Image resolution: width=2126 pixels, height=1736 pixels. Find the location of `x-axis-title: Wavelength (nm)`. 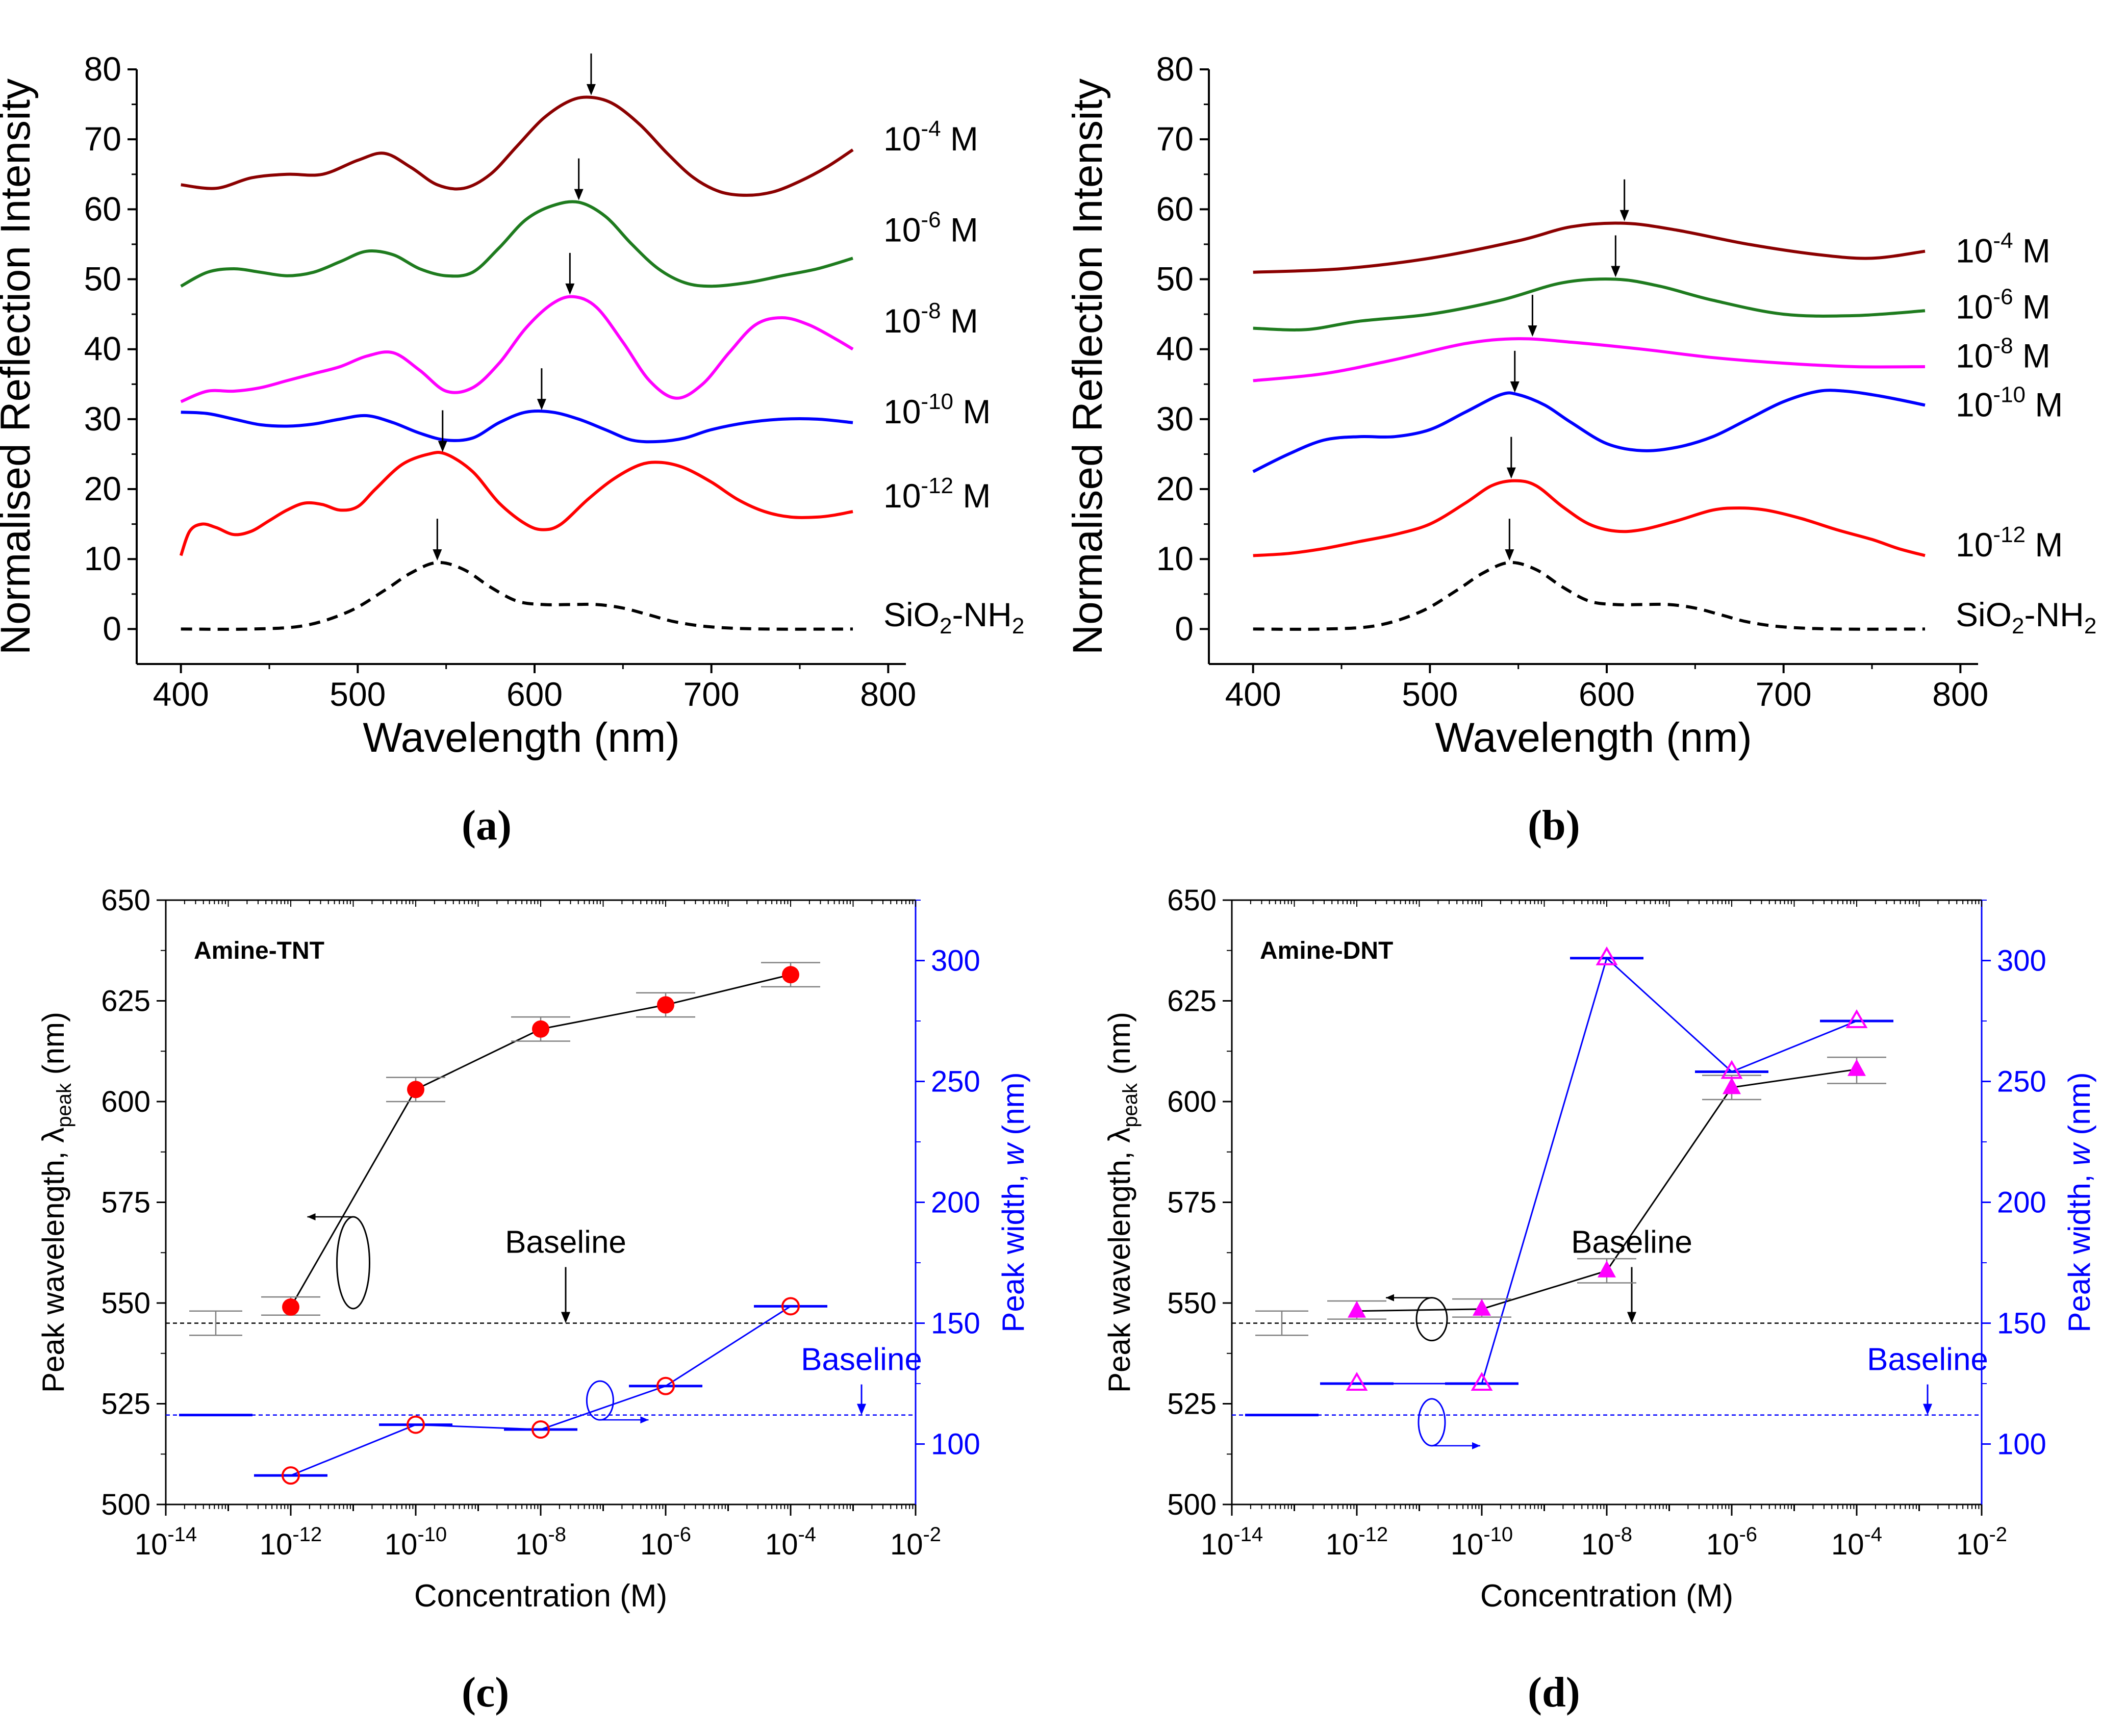

x-axis-title: Wavelength (nm) is located at coordinates (521, 737).